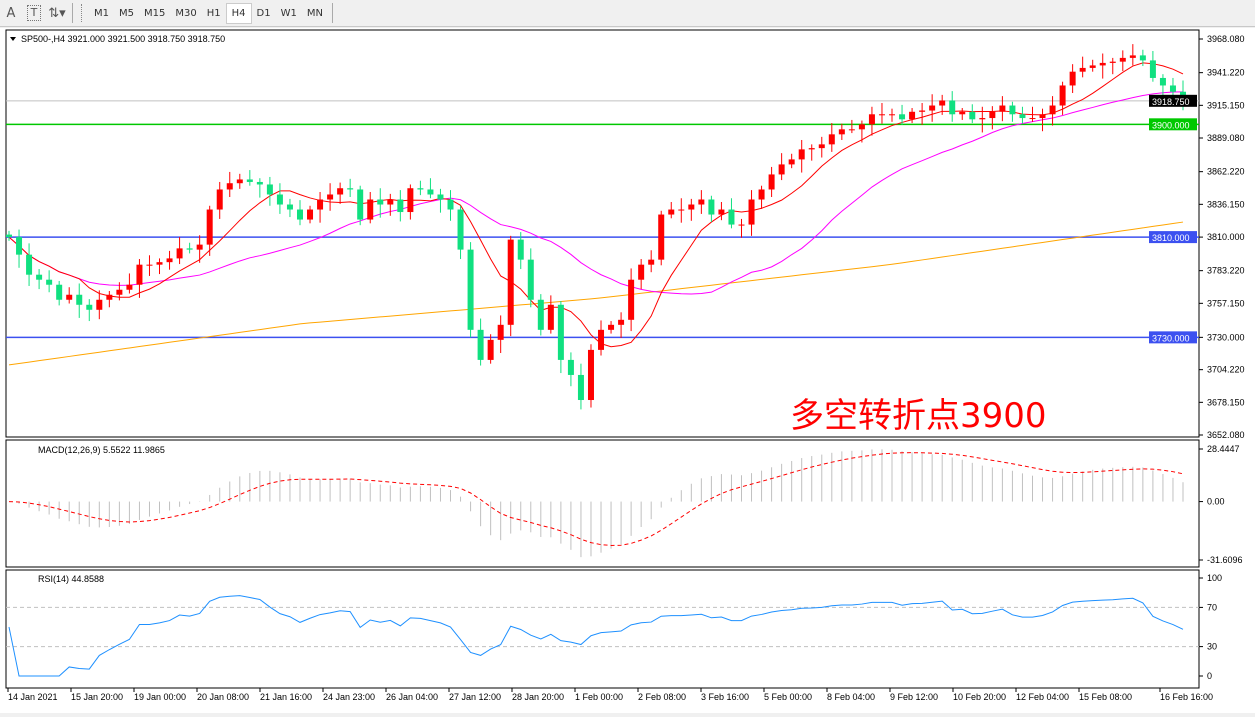 This screenshot has width=1255, height=717. What do you see at coordinates (1226, 39) in the screenshot?
I see `price-tick-label: 3968.080` at bounding box center [1226, 39].